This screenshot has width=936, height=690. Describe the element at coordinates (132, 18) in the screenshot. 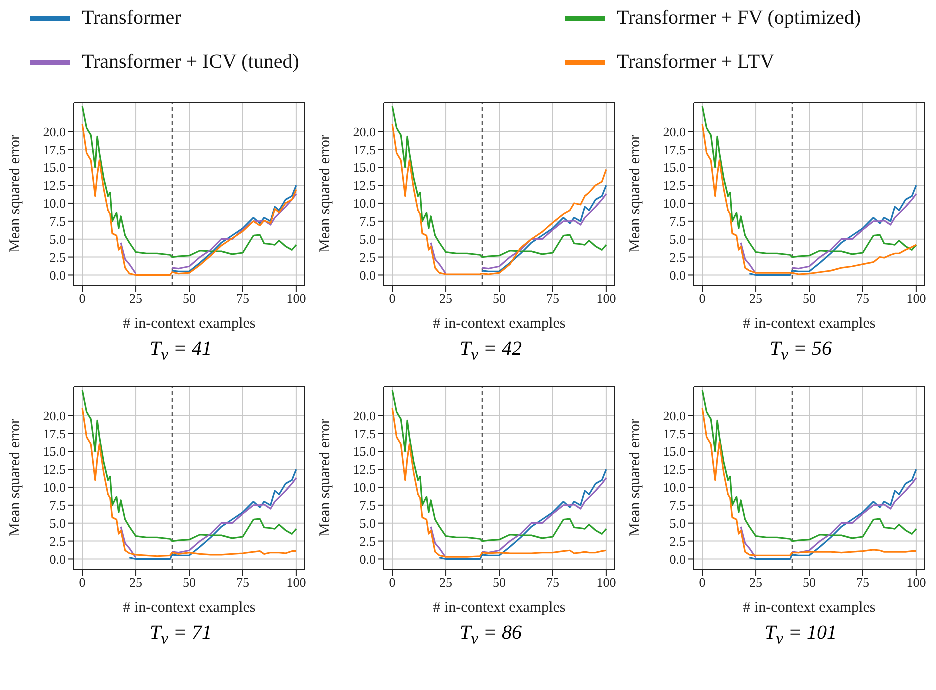

I see `legend-label: Transformer` at that location.